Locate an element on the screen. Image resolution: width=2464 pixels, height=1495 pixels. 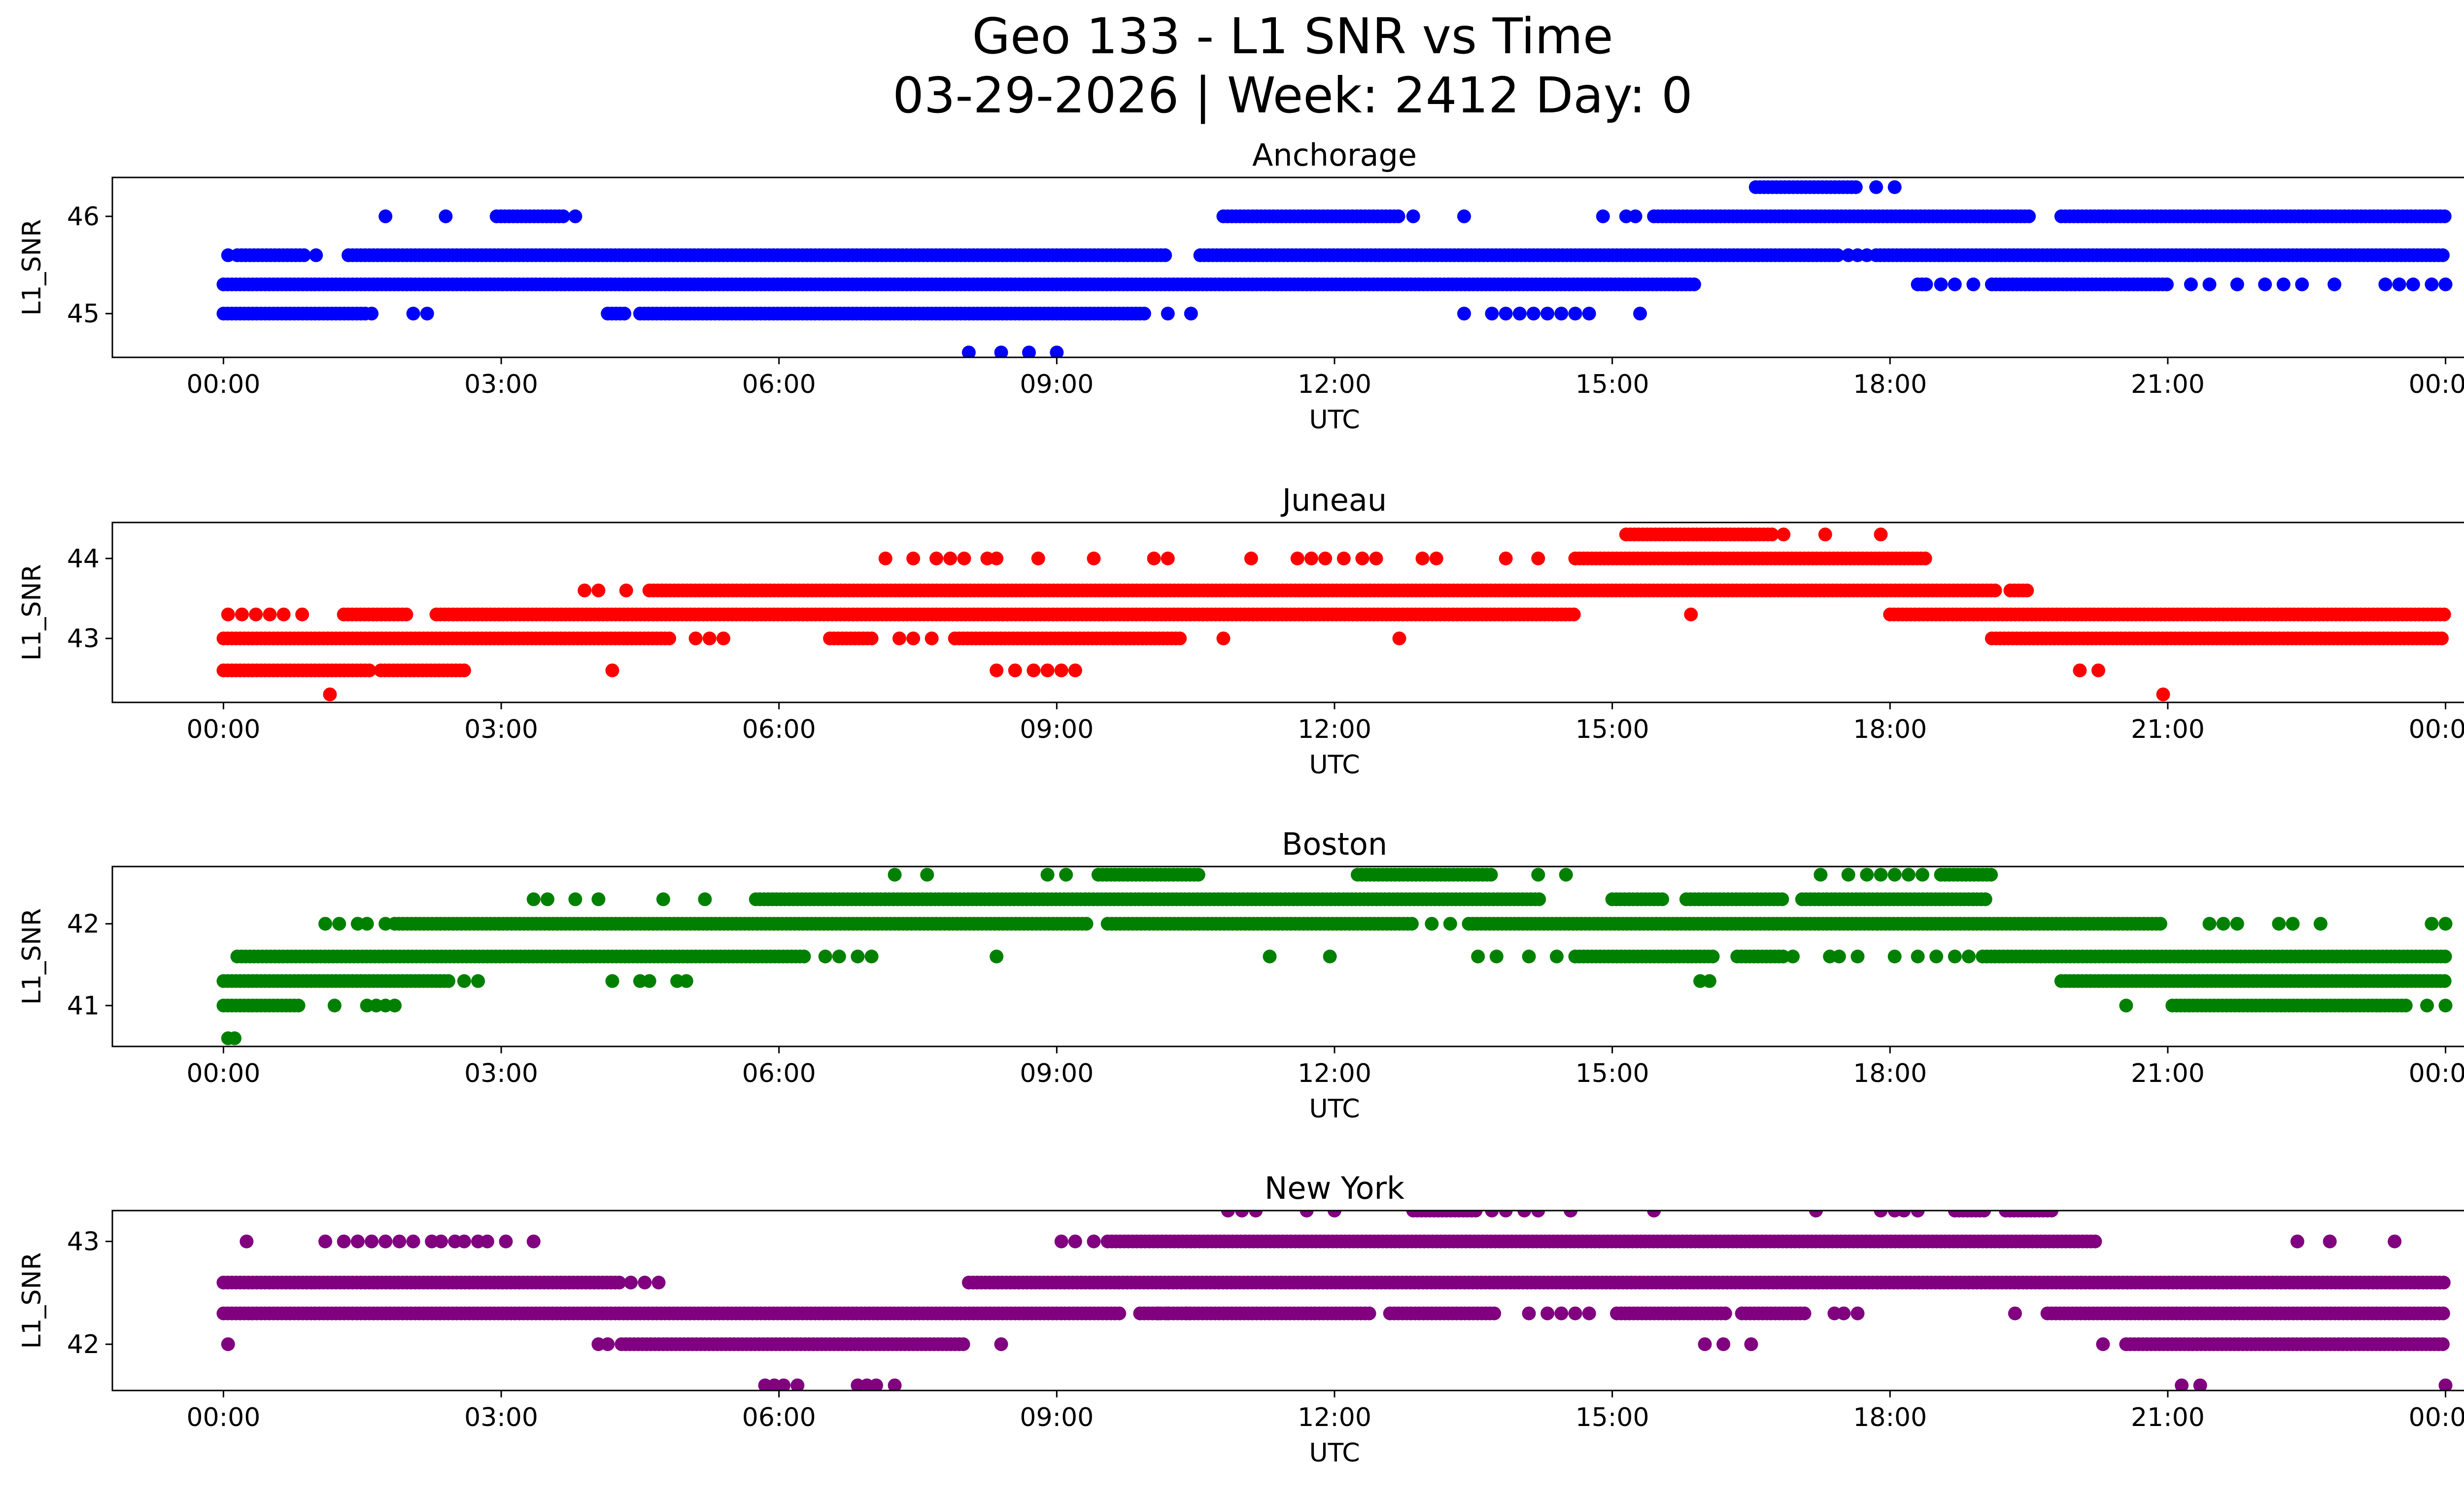
x-axis-label: UTC is located at coordinates (1334, 420).